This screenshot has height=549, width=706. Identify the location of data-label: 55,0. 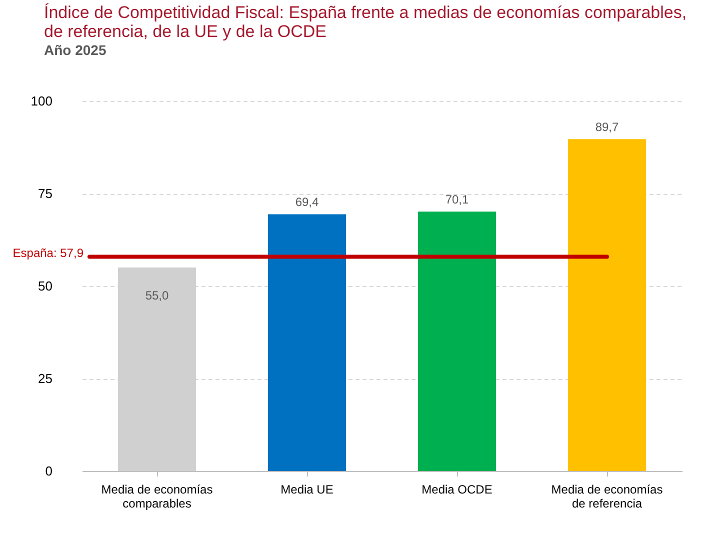
(157, 295).